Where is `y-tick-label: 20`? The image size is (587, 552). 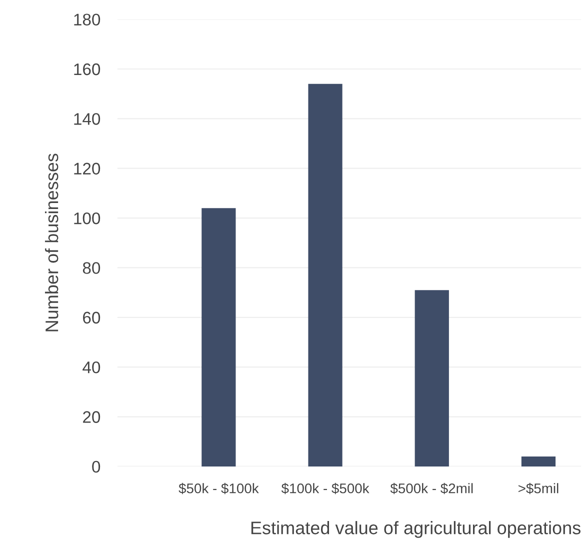 y-tick-label: 20 is located at coordinates (91, 417).